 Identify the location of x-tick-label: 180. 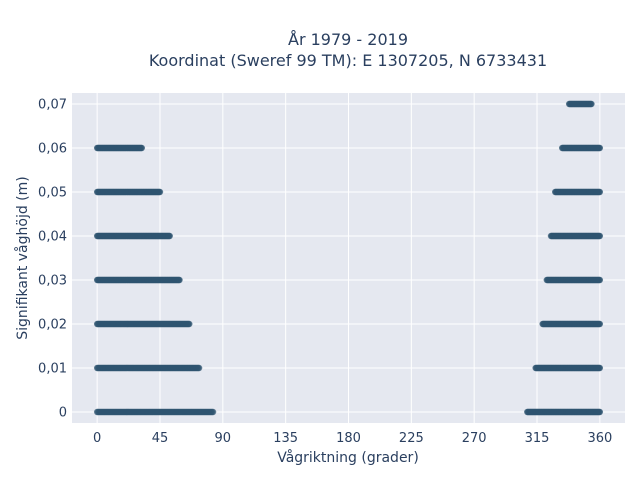
(348, 438).